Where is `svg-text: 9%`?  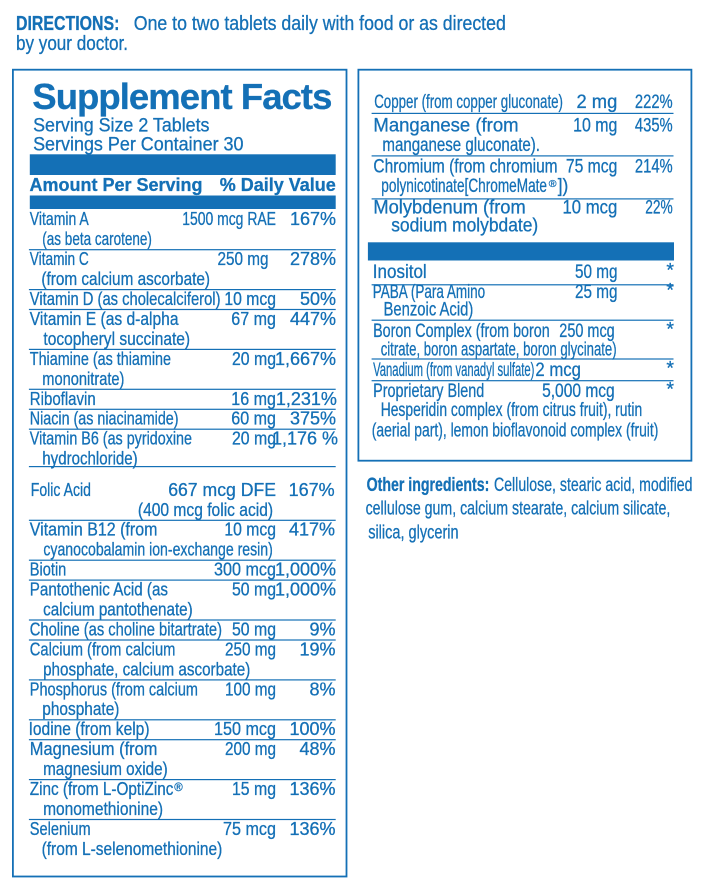
svg-text: 9% is located at coordinates (322, 630).